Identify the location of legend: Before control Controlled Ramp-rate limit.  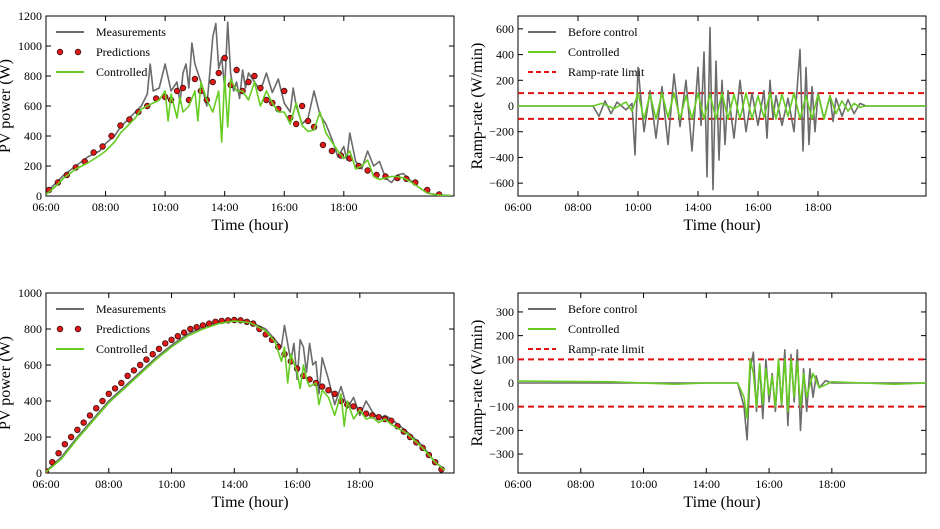
(586, 329).